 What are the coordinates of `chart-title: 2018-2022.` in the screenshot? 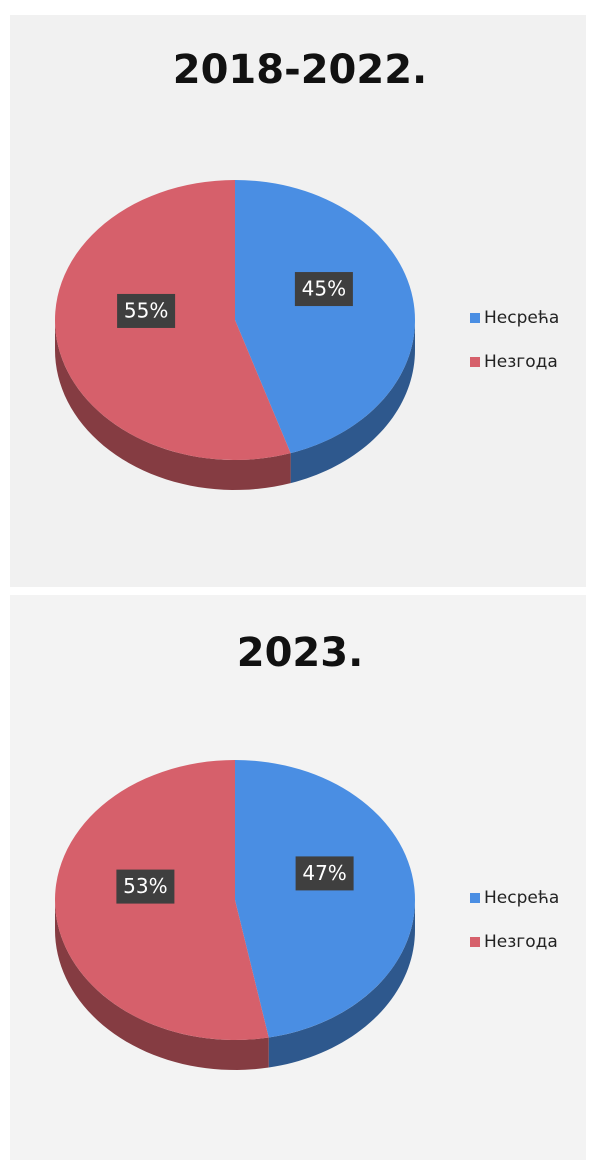 It's located at (300, 70).